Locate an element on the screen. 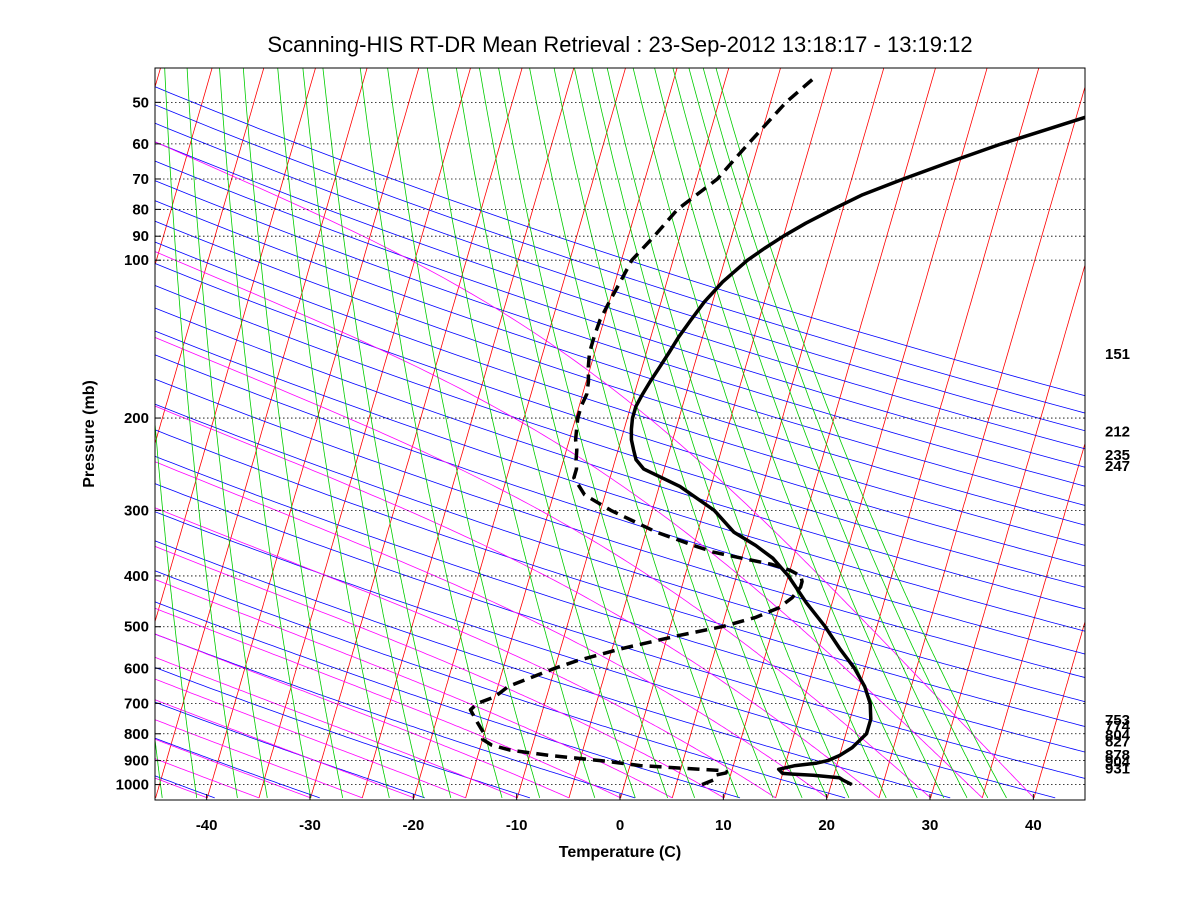 Image resolution: width=1200 pixels, height=900 pixels. right-pressure-label: 827 is located at coordinates (1117, 741).